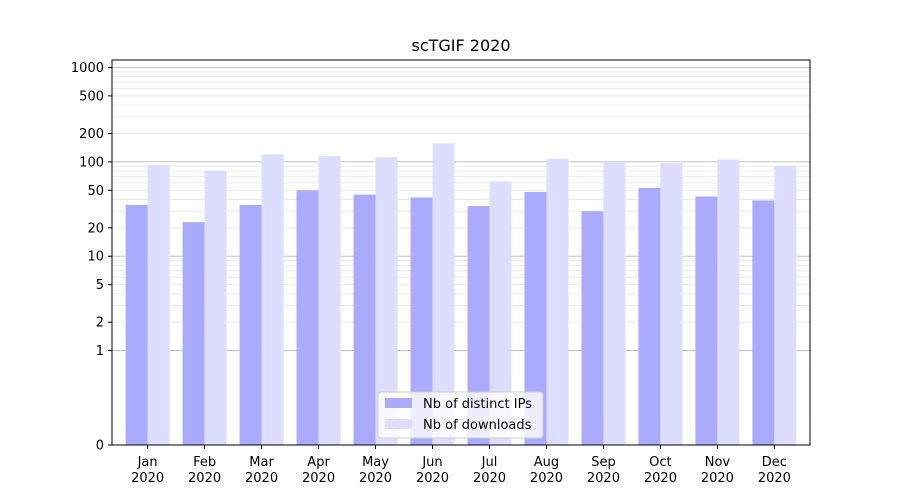 The image size is (900, 500). What do you see at coordinates (717, 470) in the screenshot?
I see `x-tick-label: Nov 2020` at bounding box center [717, 470].